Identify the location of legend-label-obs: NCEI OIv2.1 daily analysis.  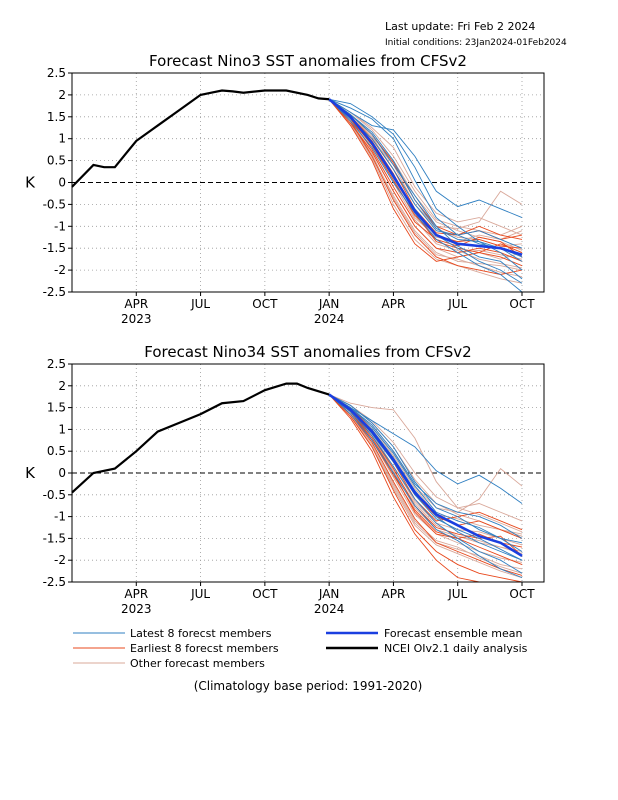
(456, 648).